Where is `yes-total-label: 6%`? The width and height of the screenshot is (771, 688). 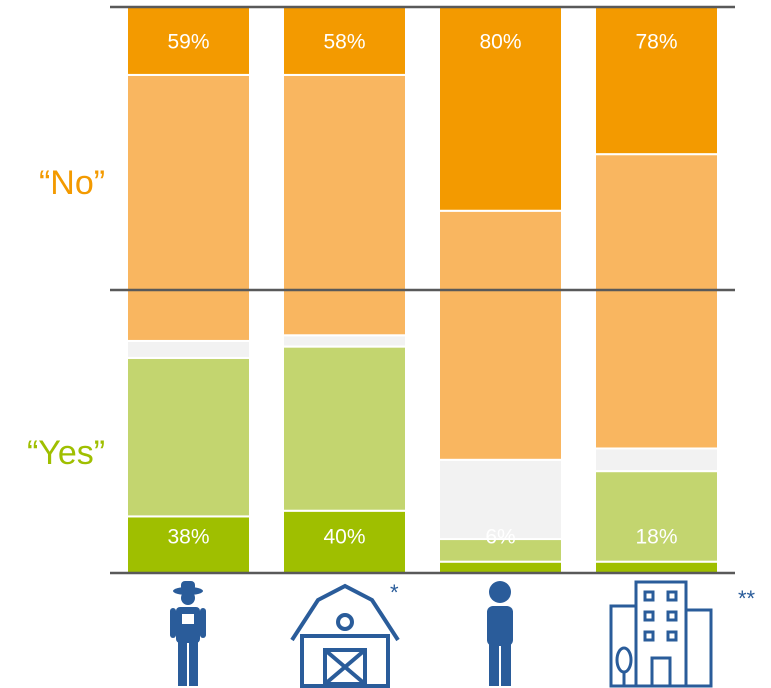
yes-total-label: 6% is located at coordinates (500, 537).